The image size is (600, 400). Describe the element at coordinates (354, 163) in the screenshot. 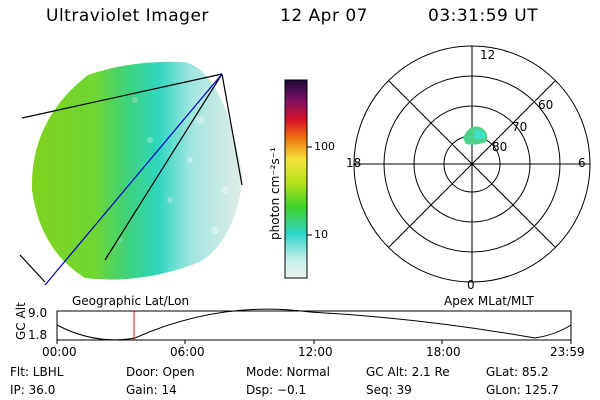

I see `mlt-label-18: 18` at that location.